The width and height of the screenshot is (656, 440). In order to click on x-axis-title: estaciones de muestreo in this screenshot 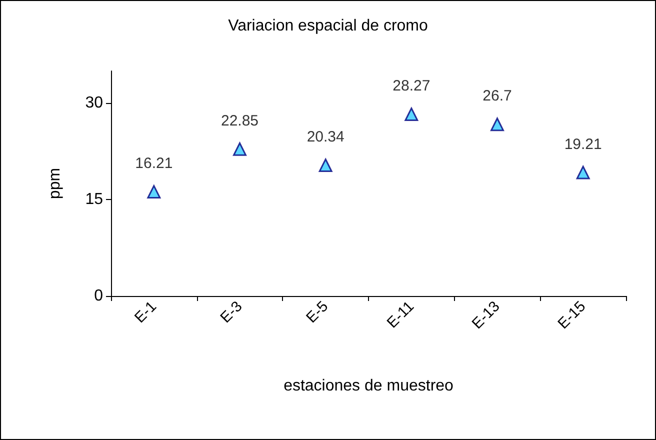, I will do `click(369, 386)`.